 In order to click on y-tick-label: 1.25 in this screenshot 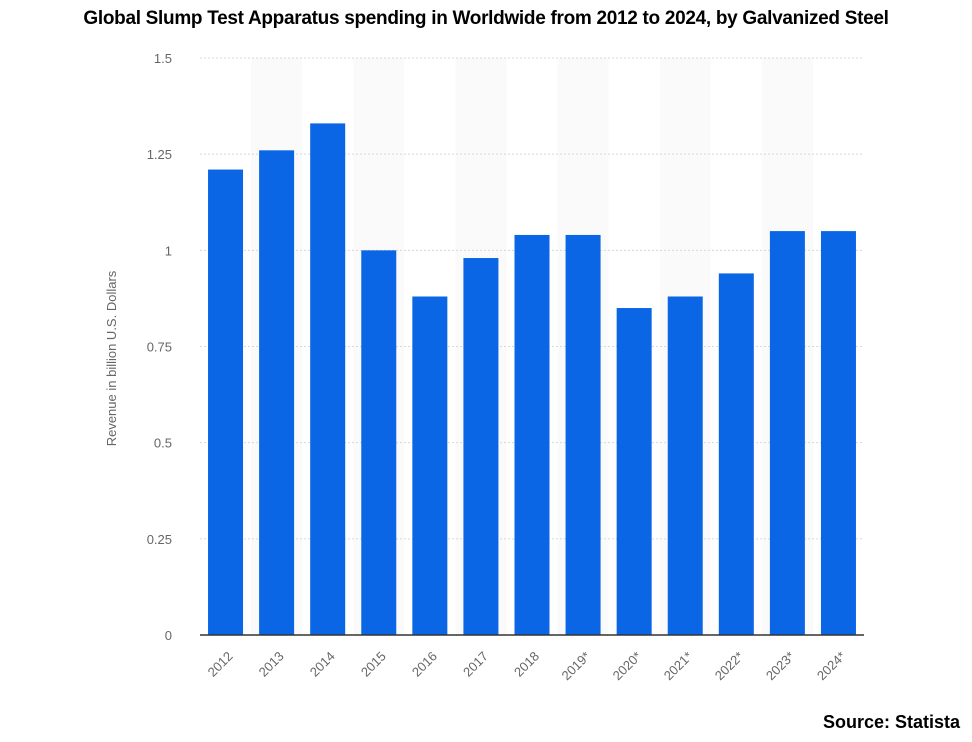, I will do `click(159, 154)`.